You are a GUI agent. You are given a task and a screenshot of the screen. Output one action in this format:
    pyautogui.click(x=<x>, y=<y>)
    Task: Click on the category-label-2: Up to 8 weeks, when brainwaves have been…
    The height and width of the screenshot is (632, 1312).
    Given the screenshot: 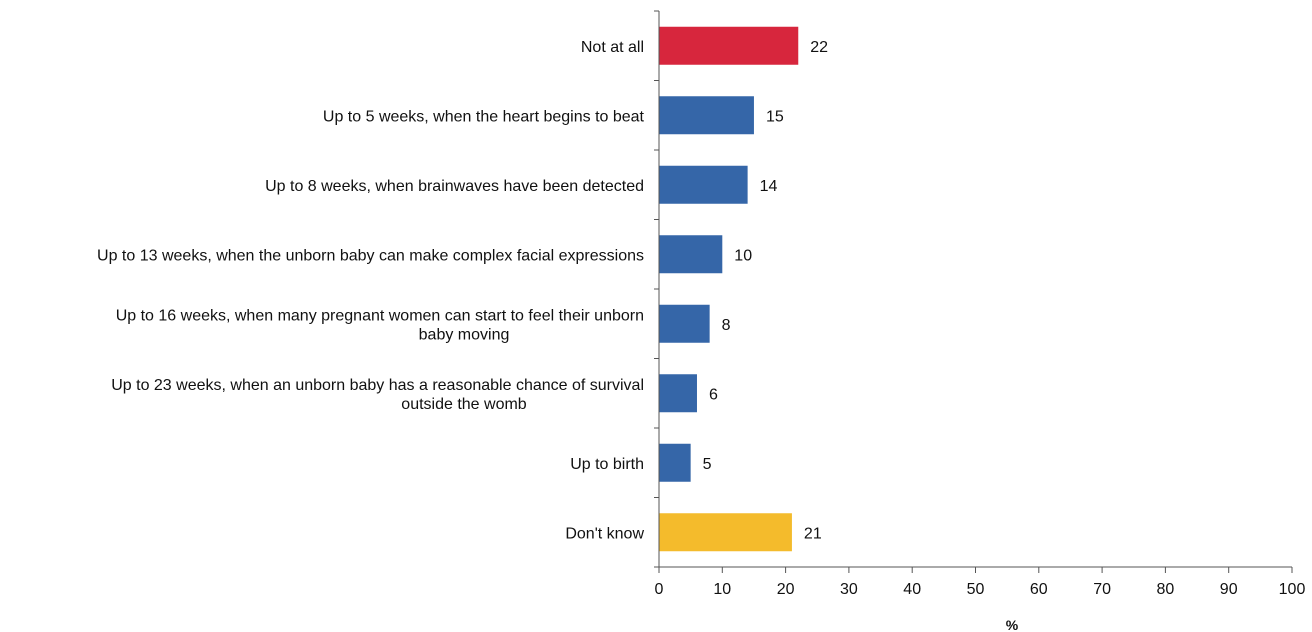 What is the action you would take?
    pyautogui.click(x=454, y=186)
    